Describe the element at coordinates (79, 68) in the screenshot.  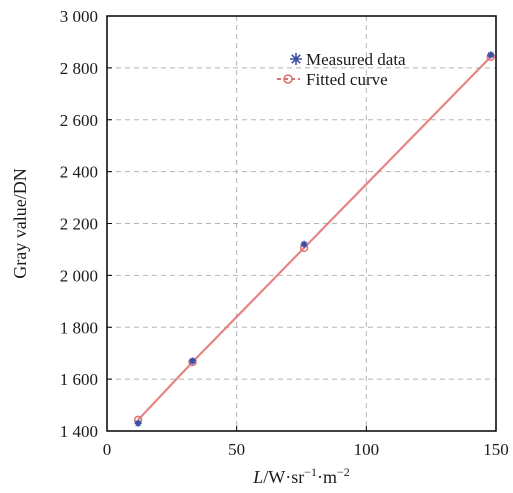
I see `y-tick-label: 2 800` at that location.